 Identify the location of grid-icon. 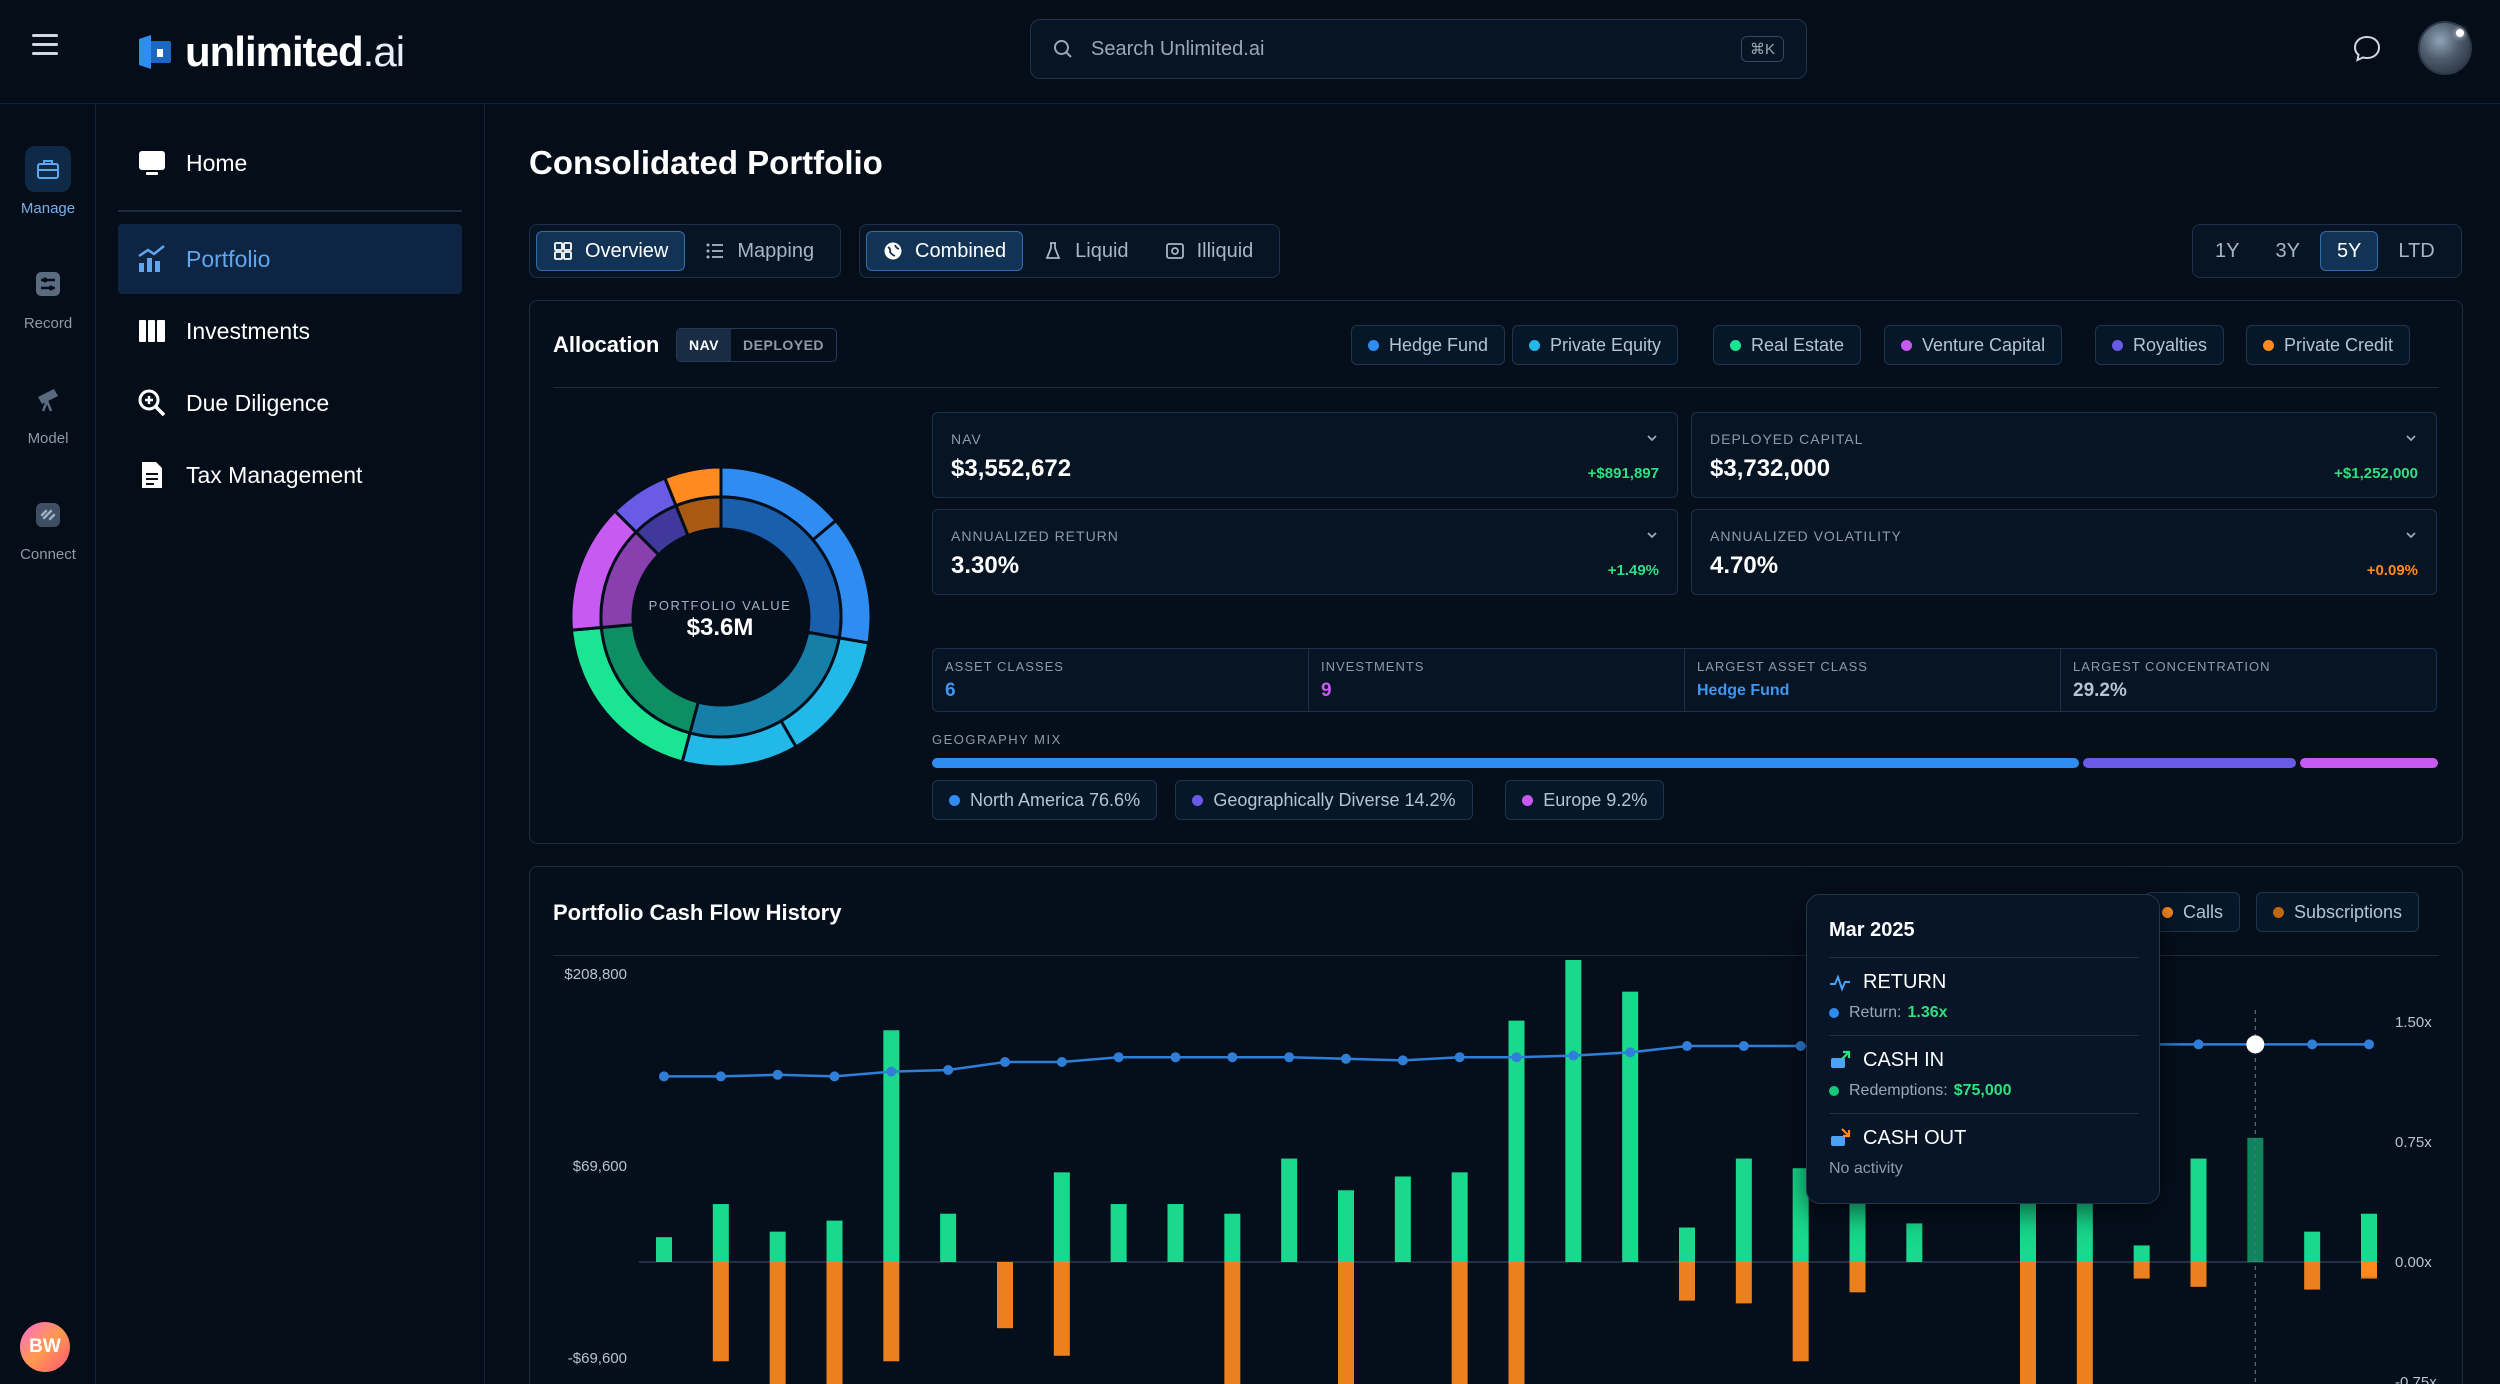
(563, 251).